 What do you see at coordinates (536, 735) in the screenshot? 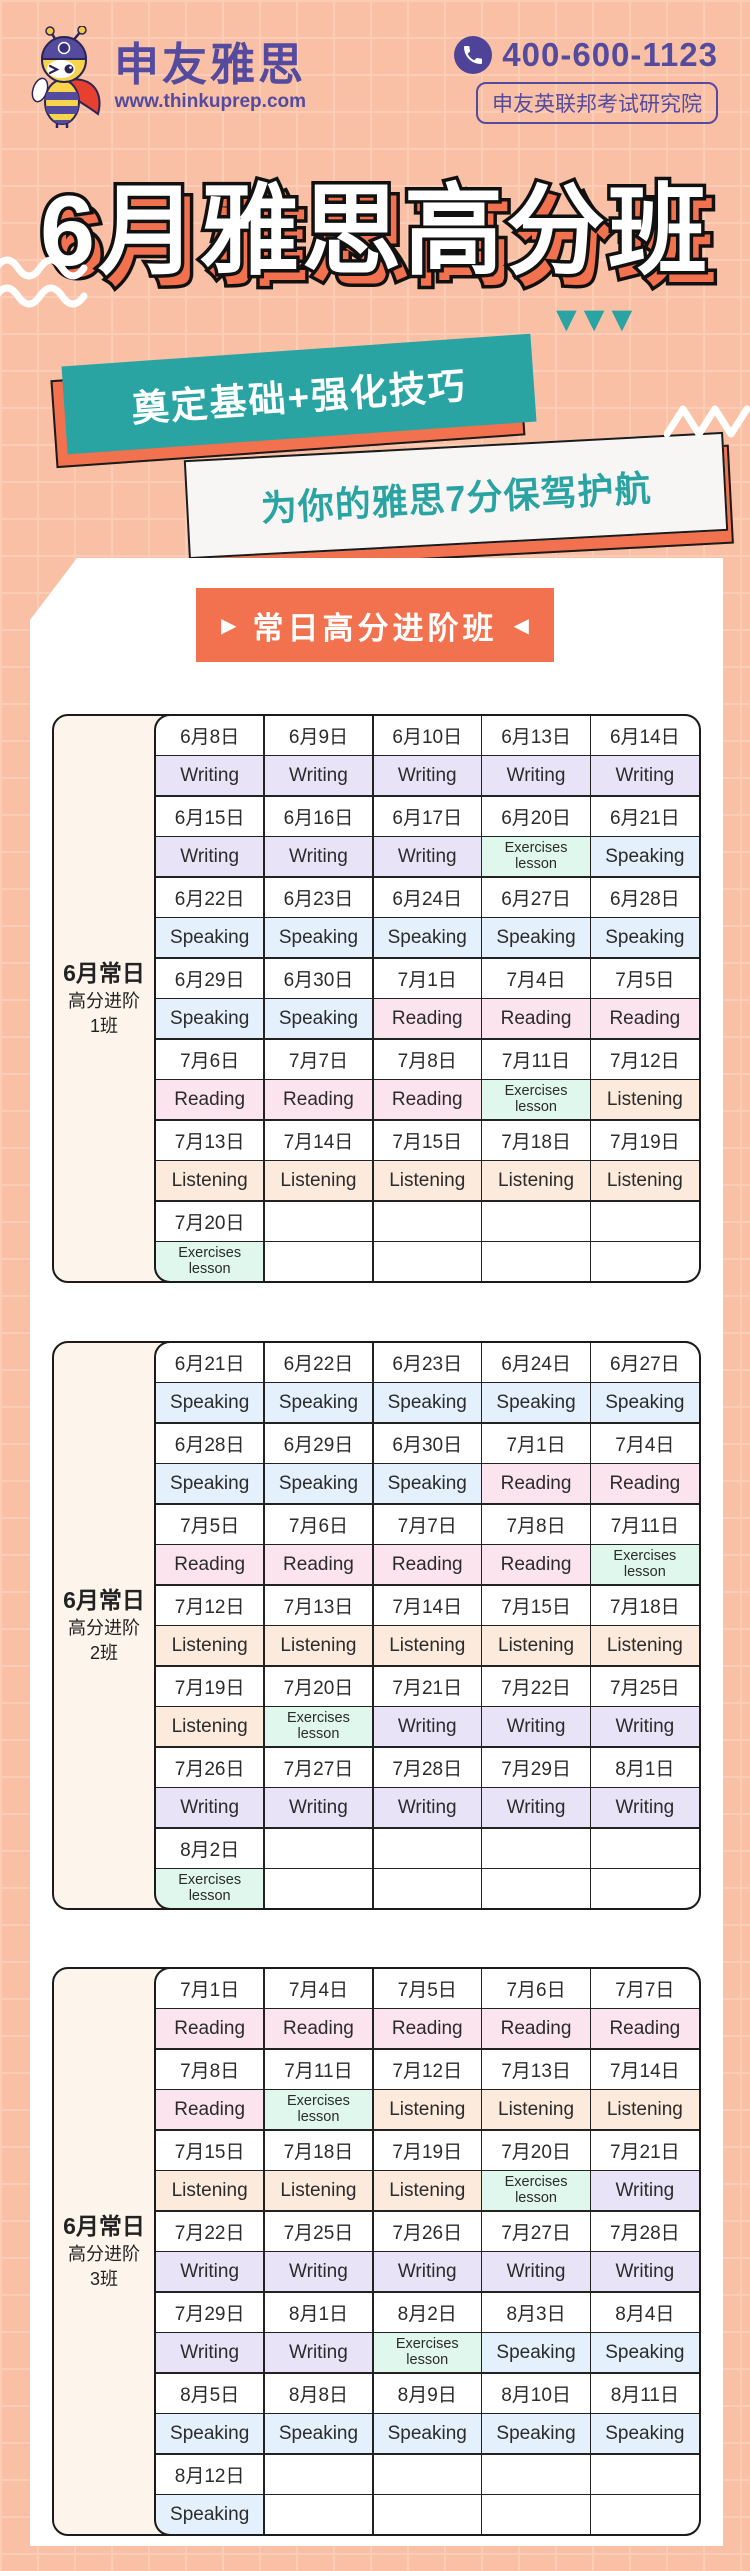
I see `date-cell: 6月13日` at bounding box center [536, 735].